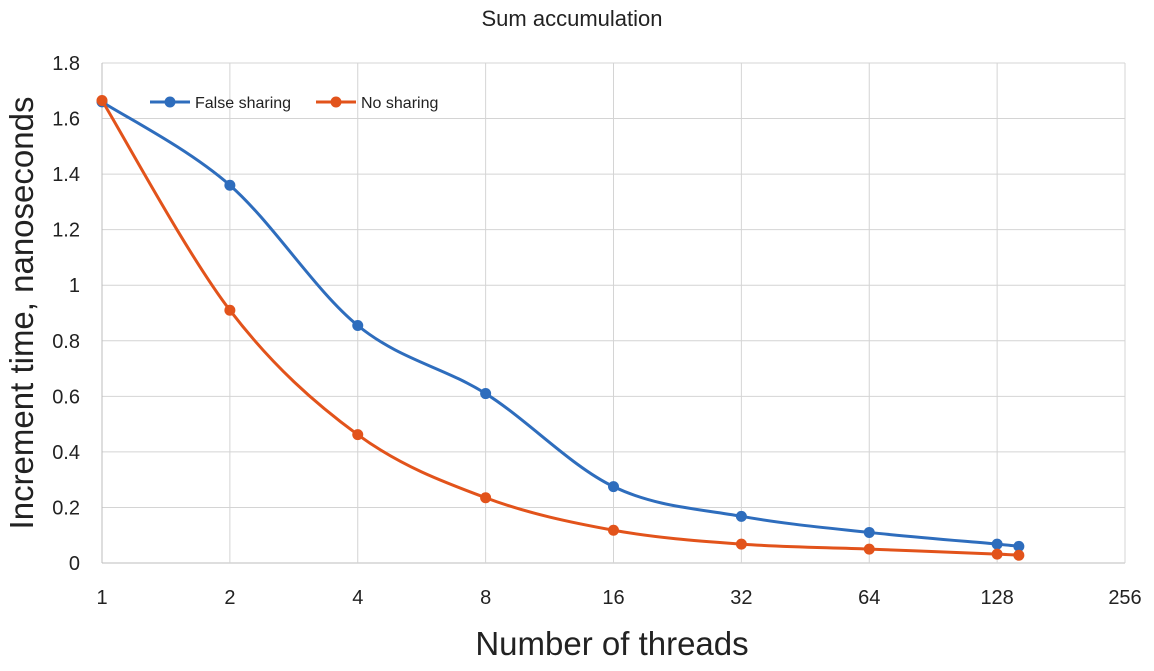 This screenshot has width=1154, height=671. Describe the element at coordinates (101, 598) in the screenshot. I see `x-tick-label: 1` at that location.